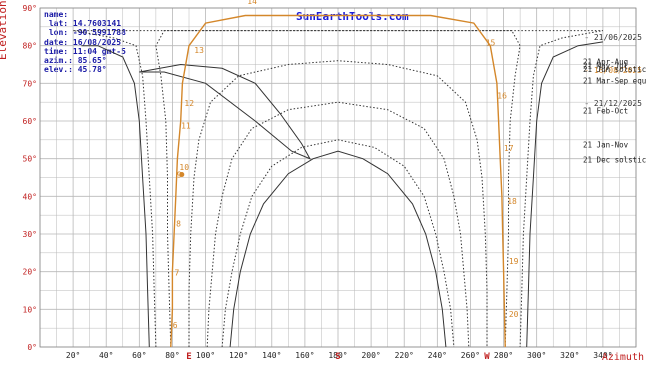  Describe the element at coordinates (106, 355) in the screenshot. I see `x-tick-label: 40°` at that location.